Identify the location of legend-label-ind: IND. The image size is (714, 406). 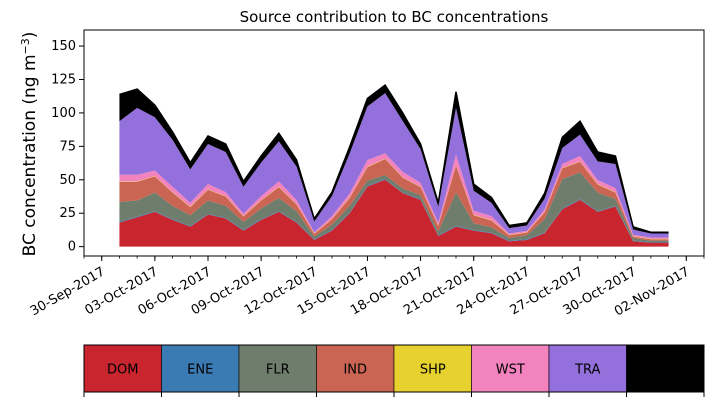
(355, 370).